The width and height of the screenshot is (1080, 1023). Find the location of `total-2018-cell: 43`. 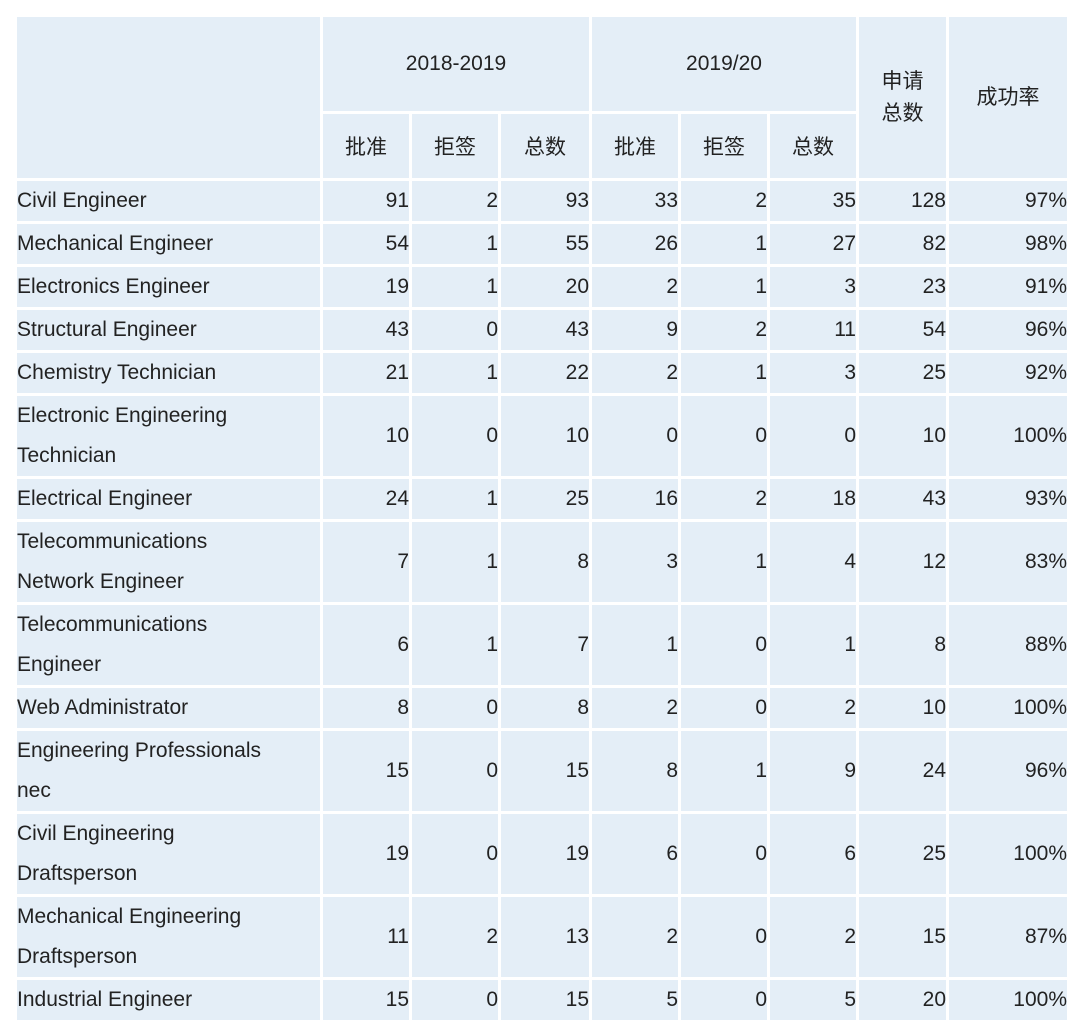

total-2018-cell: 43 is located at coordinates (545, 330).